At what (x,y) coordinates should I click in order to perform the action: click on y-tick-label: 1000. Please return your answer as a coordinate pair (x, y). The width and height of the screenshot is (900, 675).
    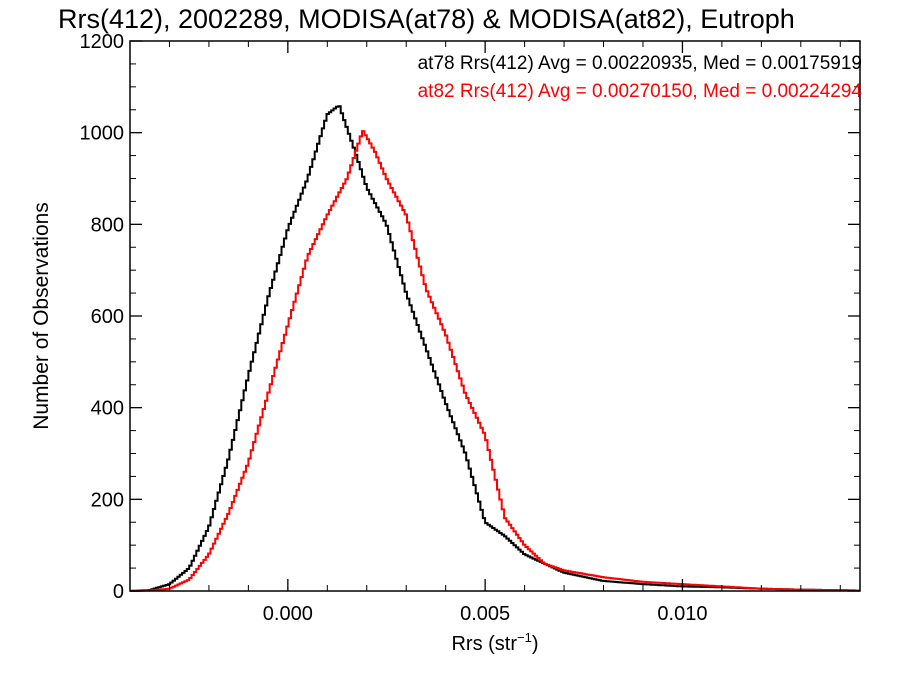
    Looking at the image, I should click on (102, 134).